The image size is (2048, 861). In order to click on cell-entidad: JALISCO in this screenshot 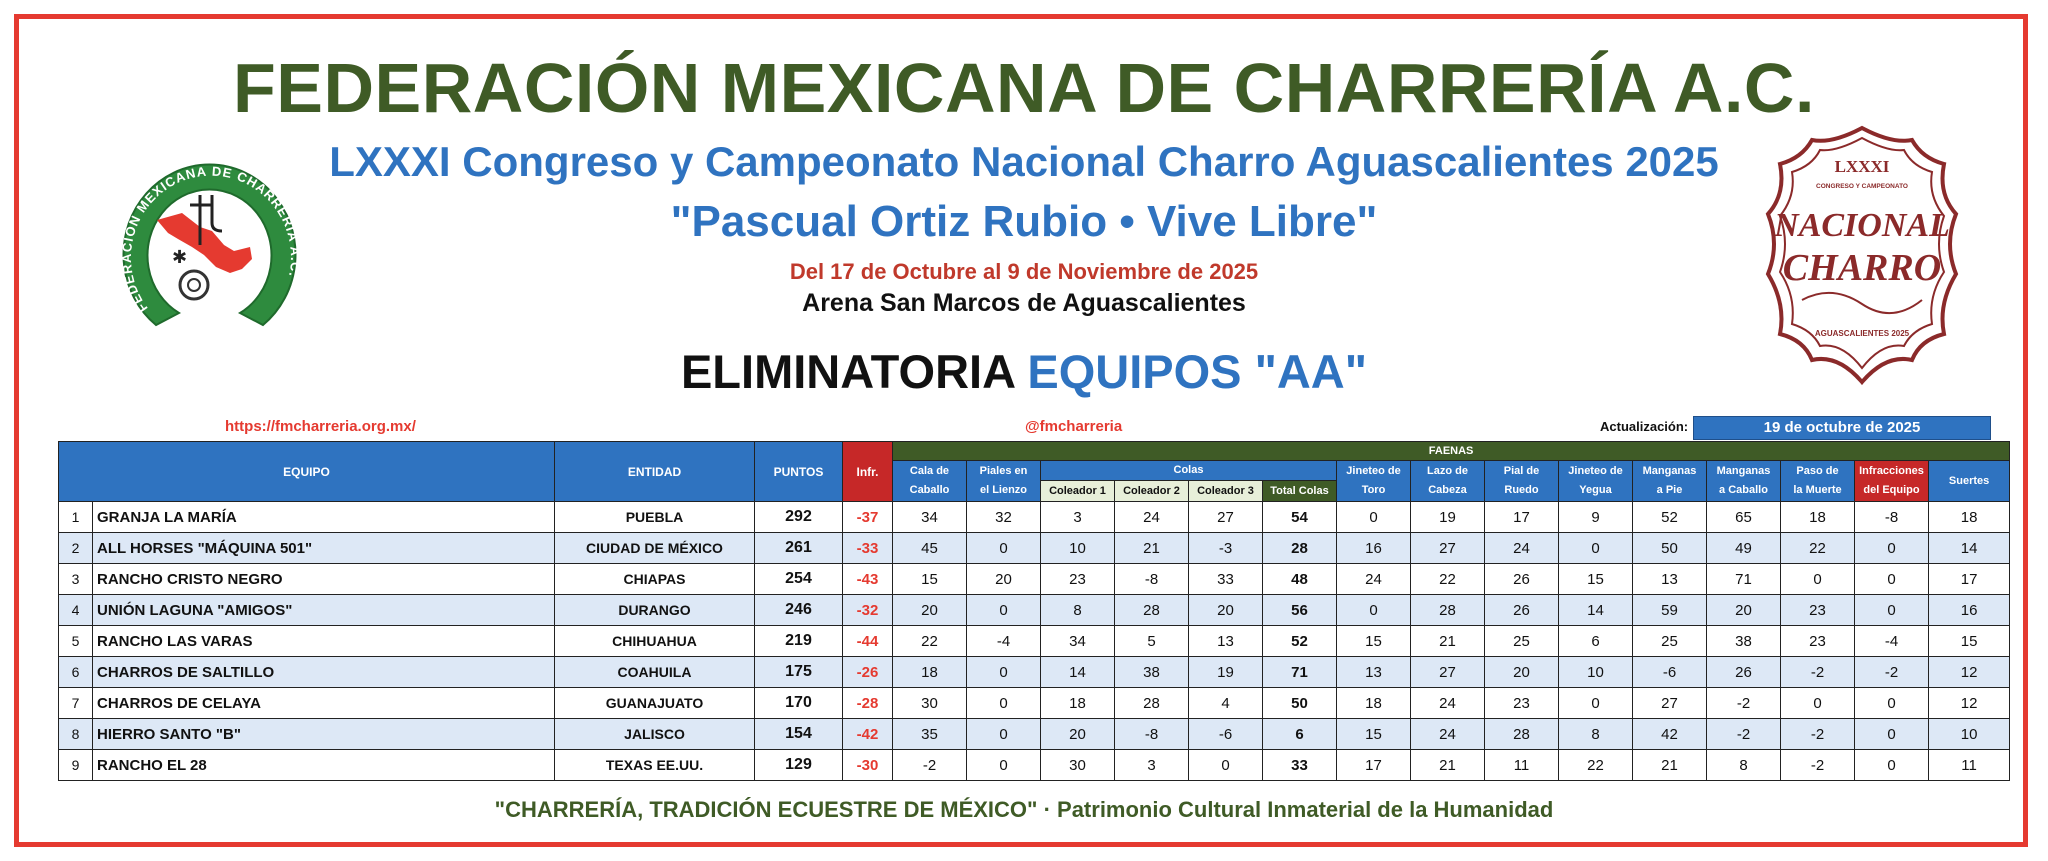, I will do `click(654, 734)`.